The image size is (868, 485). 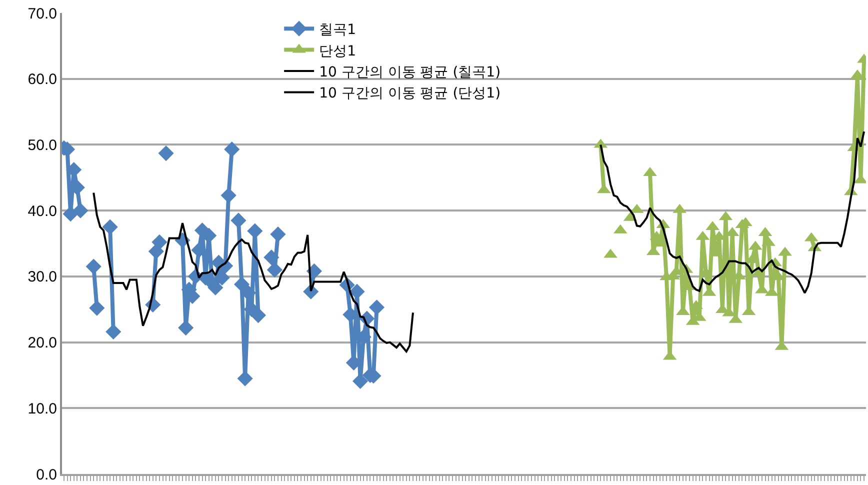 I want to click on y-tick-label: 50.0, so click(x=42, y=145).